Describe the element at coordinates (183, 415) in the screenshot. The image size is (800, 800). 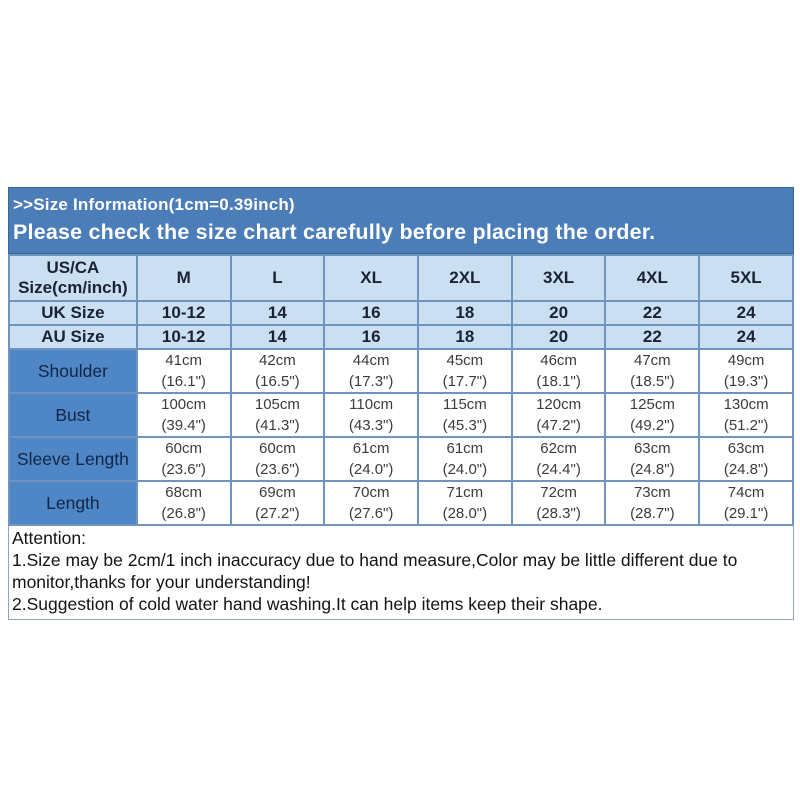
I see `measure-cell: 100cm (39.4")` at that location.